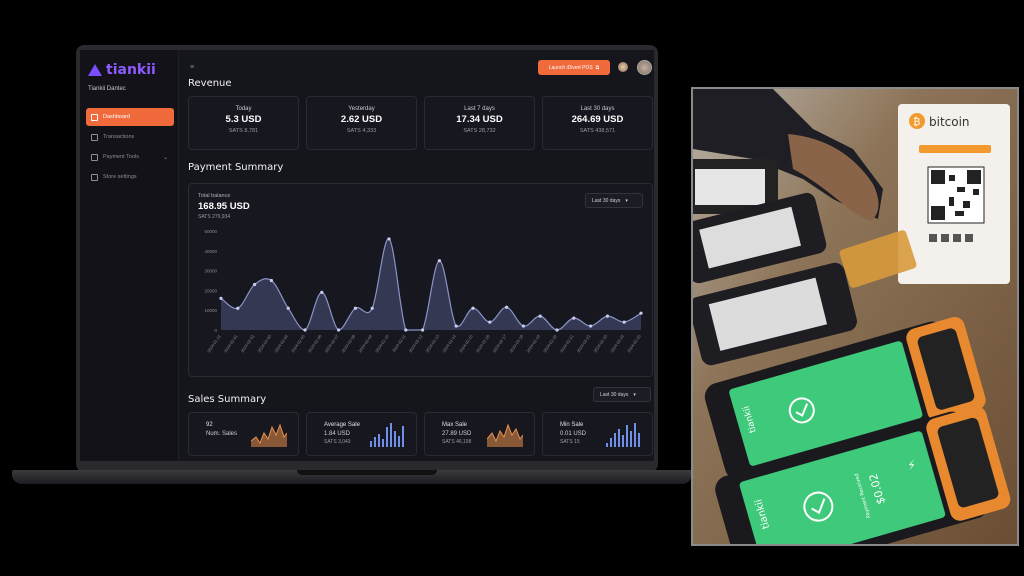 The height and width of the screenshot is (576, 1024). What do you see at coordinates (570, 67) in the screenshot?
I see `launch-pos-label: Launch iDivert POS` at bounding box center [570, 67].